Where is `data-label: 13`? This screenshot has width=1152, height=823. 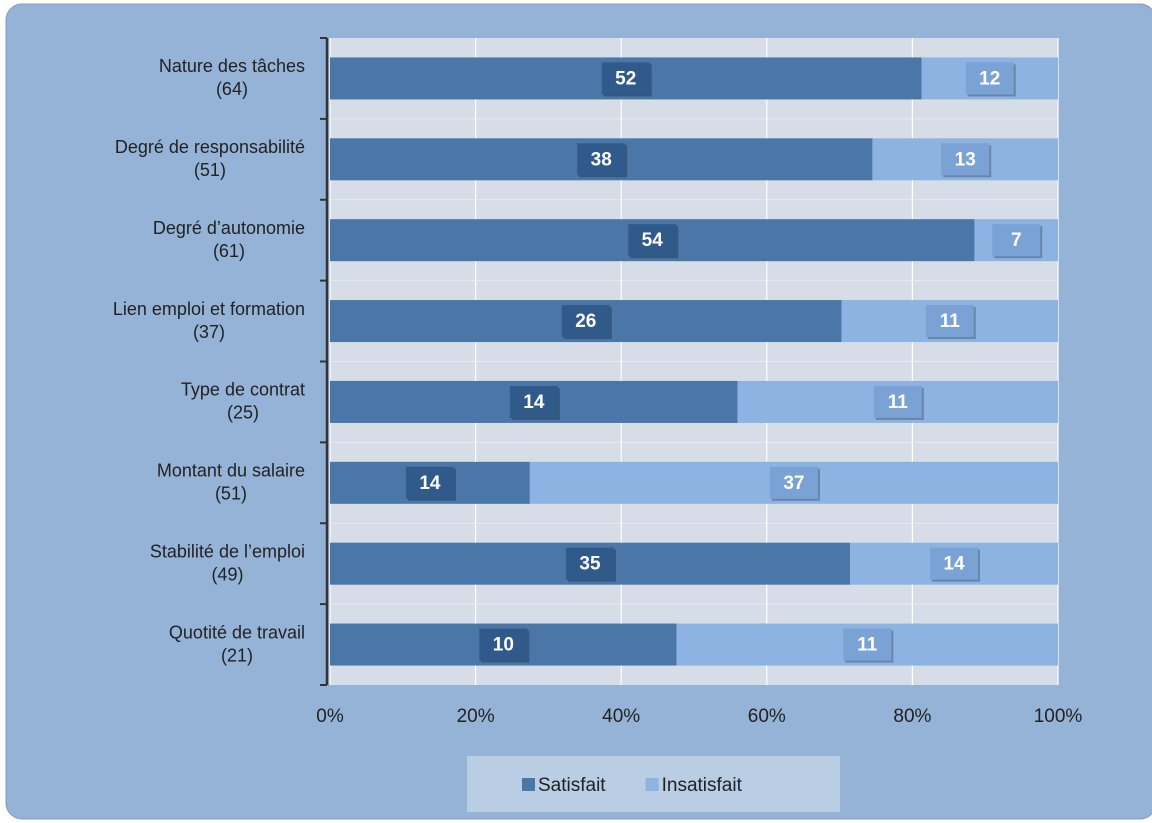 data-label: 13 is located at coordinates (965, 159).